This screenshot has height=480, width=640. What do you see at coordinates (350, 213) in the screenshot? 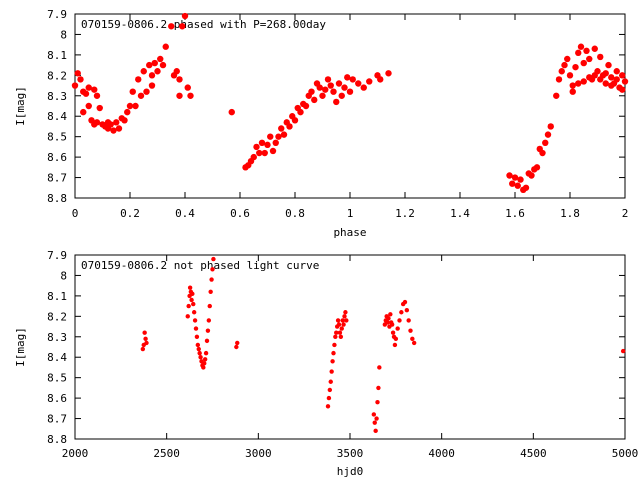
I see `x-tick-label: 1` at bounding box center [350, 213].